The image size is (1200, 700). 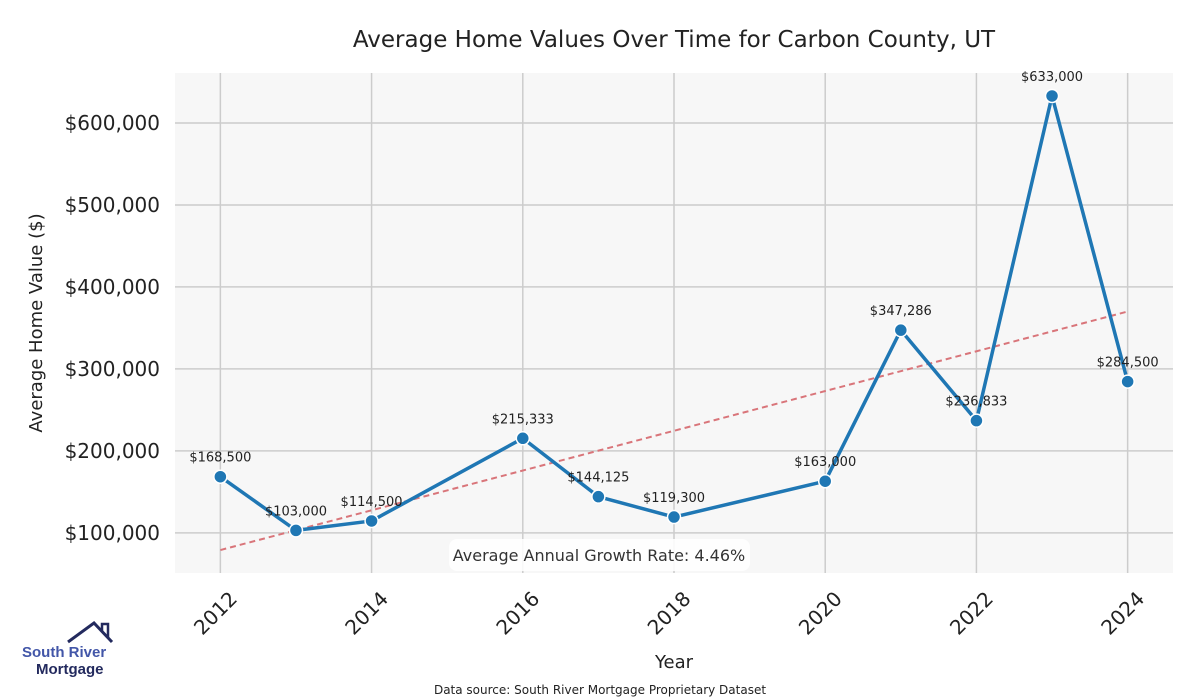 What do you see at coordinates (825, 462) in the screenshot?
I see `data-label: $163,000` at bounding box center [825, 462].